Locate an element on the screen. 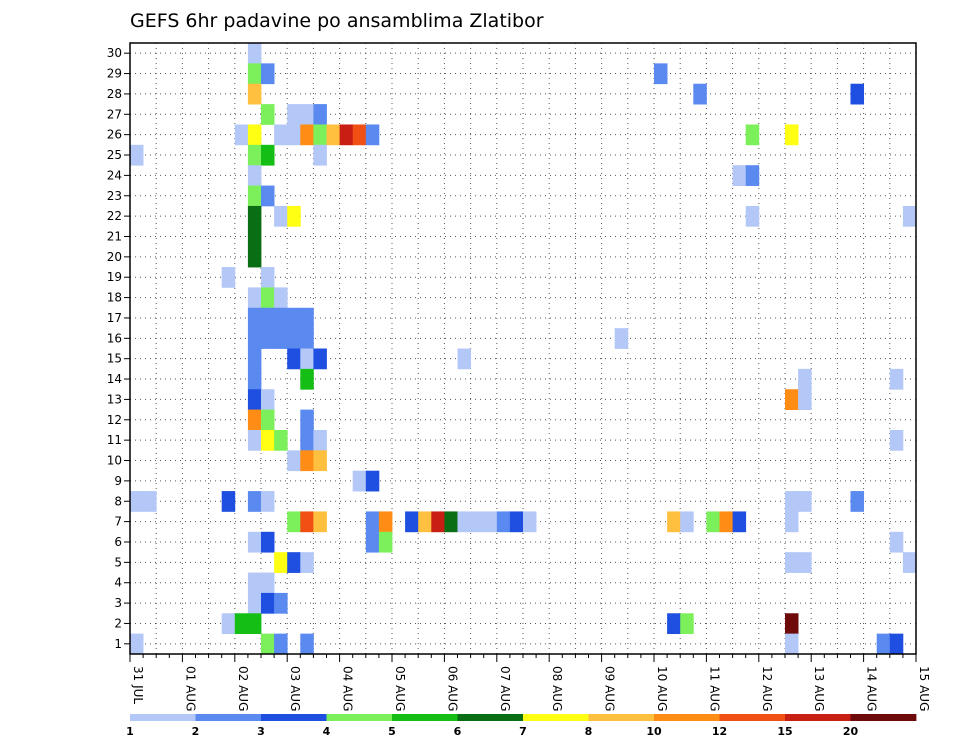 The image size is (960, 742). y-tick-label: 24 is located at coordinates (114, 175).